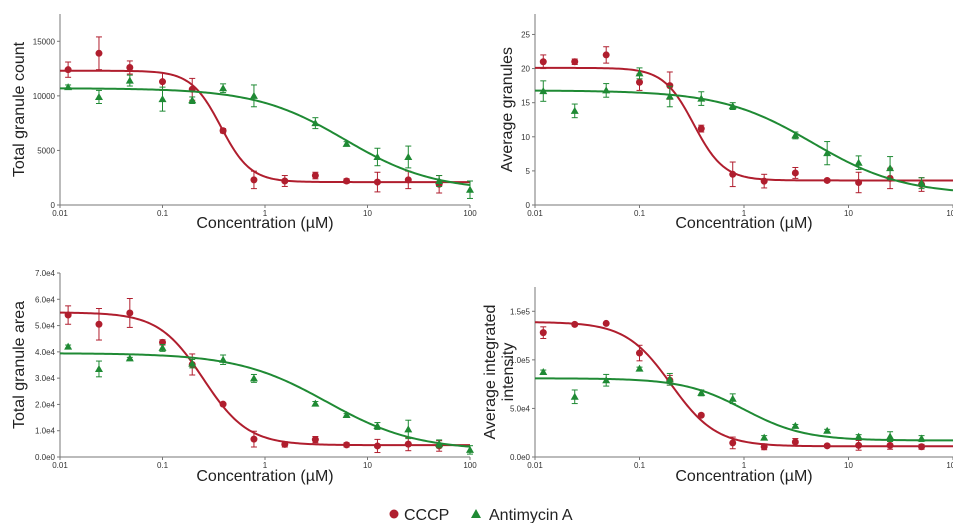  What do you see at coordinates (520, 408) in the screenshot?
I see `y-tick-label: 5.0e4` at bounding box center [520, 408].